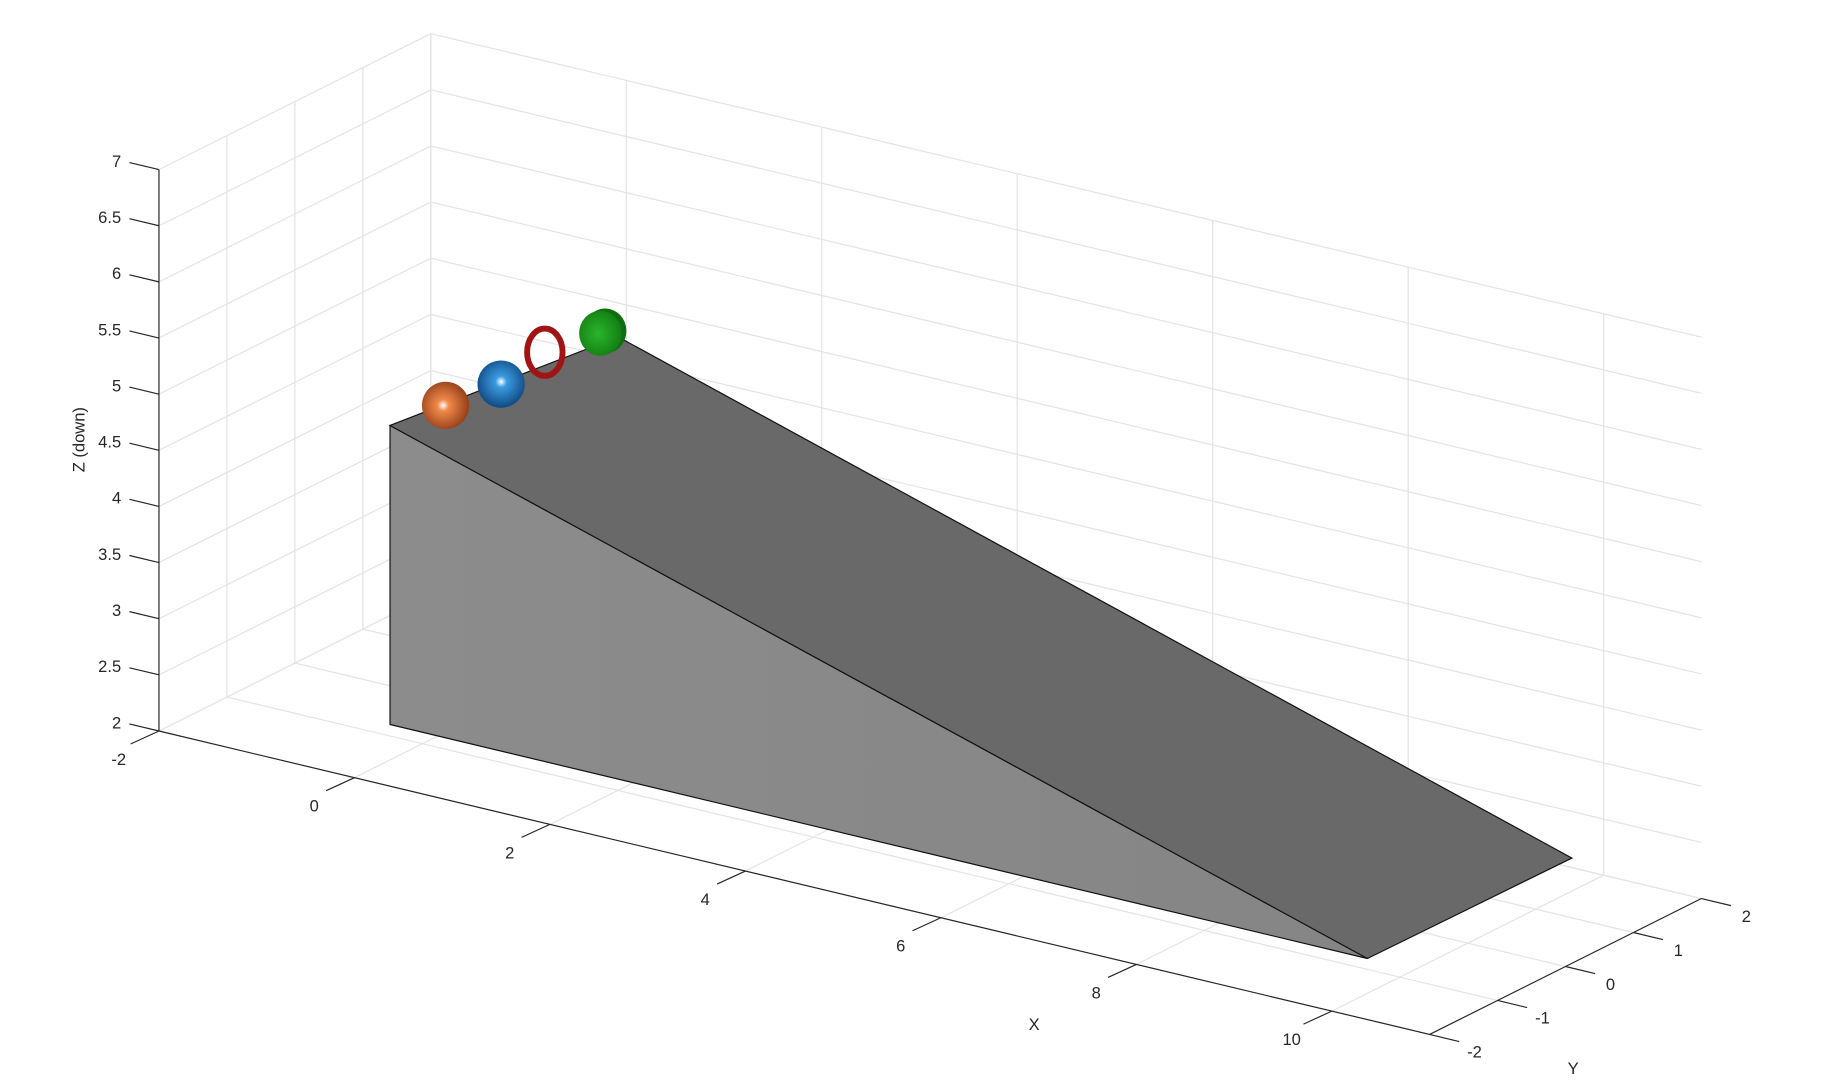  I want to click on z-tick-label: 6.5, so click(109, 217).